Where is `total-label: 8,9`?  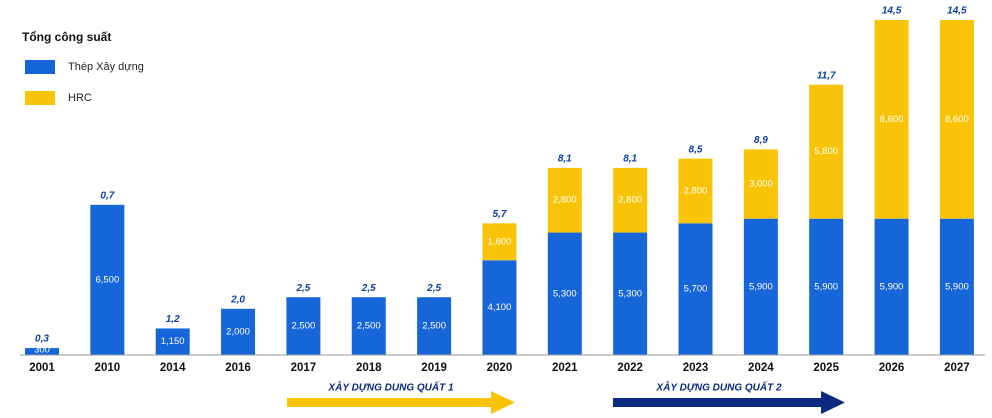 total-label: 8,9 is located at coordinates (761, 140).